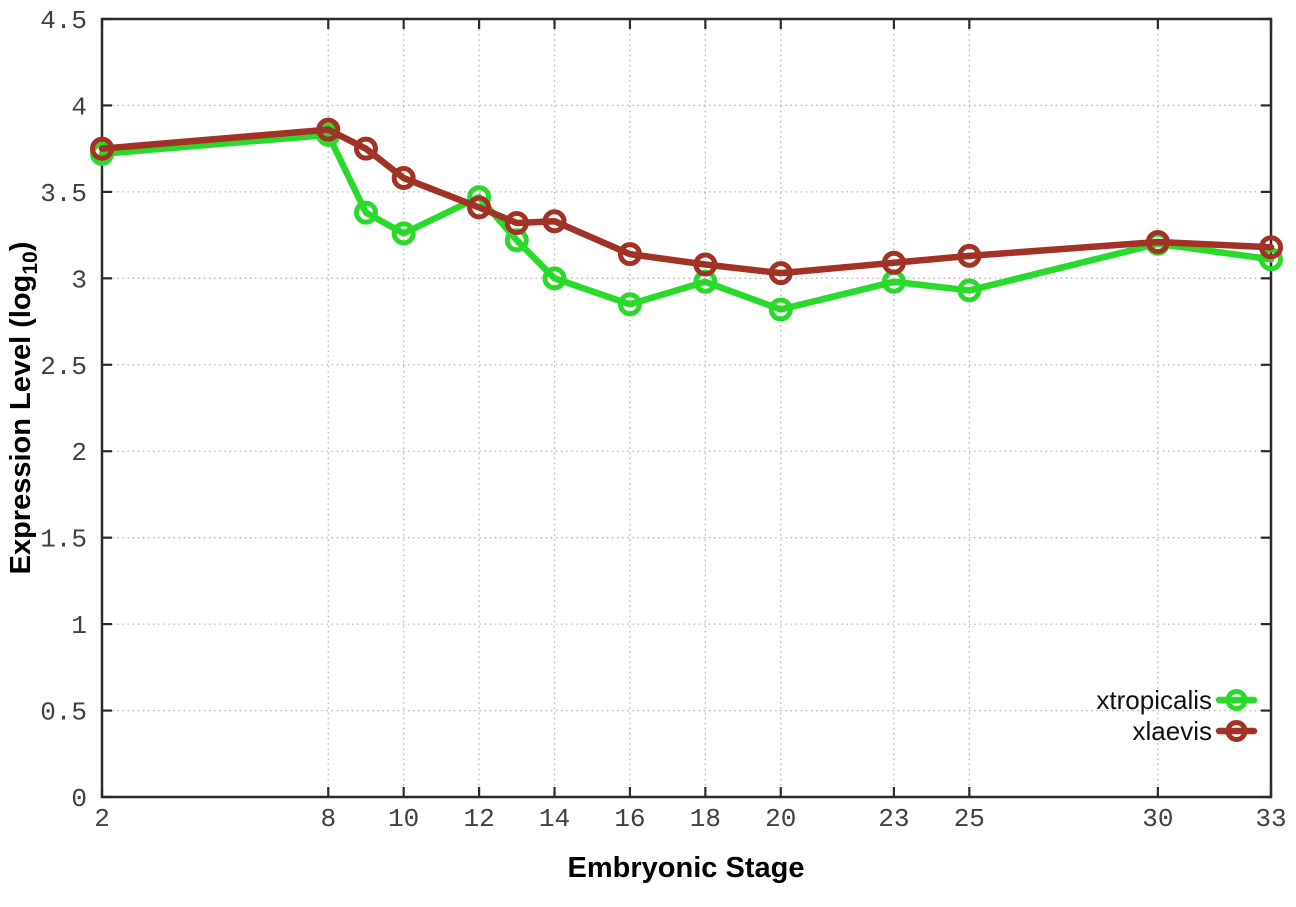 The width and height of the screenshot is (1296, 907). I want to click on x-axis-title: Embryonic Stage, so click(686, 868).